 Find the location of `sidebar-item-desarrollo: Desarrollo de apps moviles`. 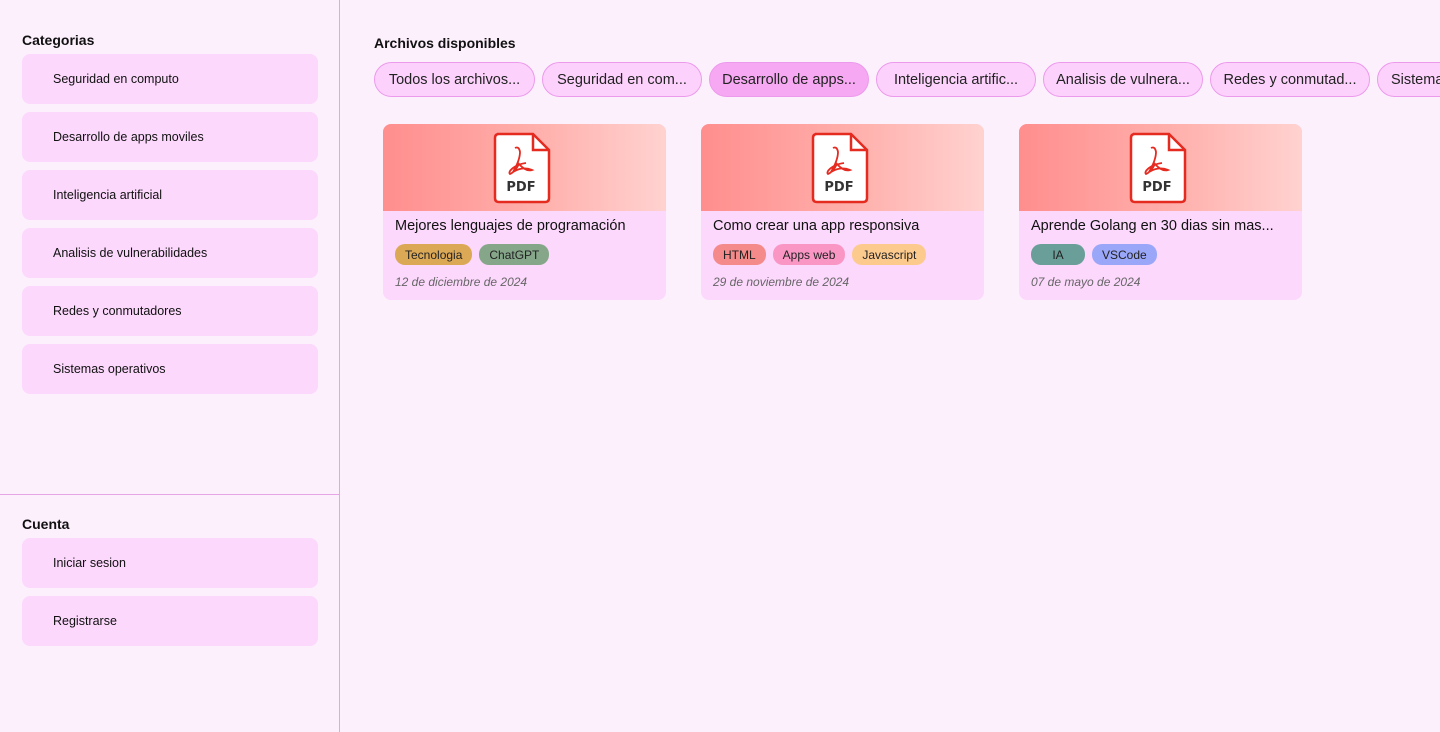

sidebar-item-desarrollo: Desarrollo de apps moviles is located at coordinates (170, 137).